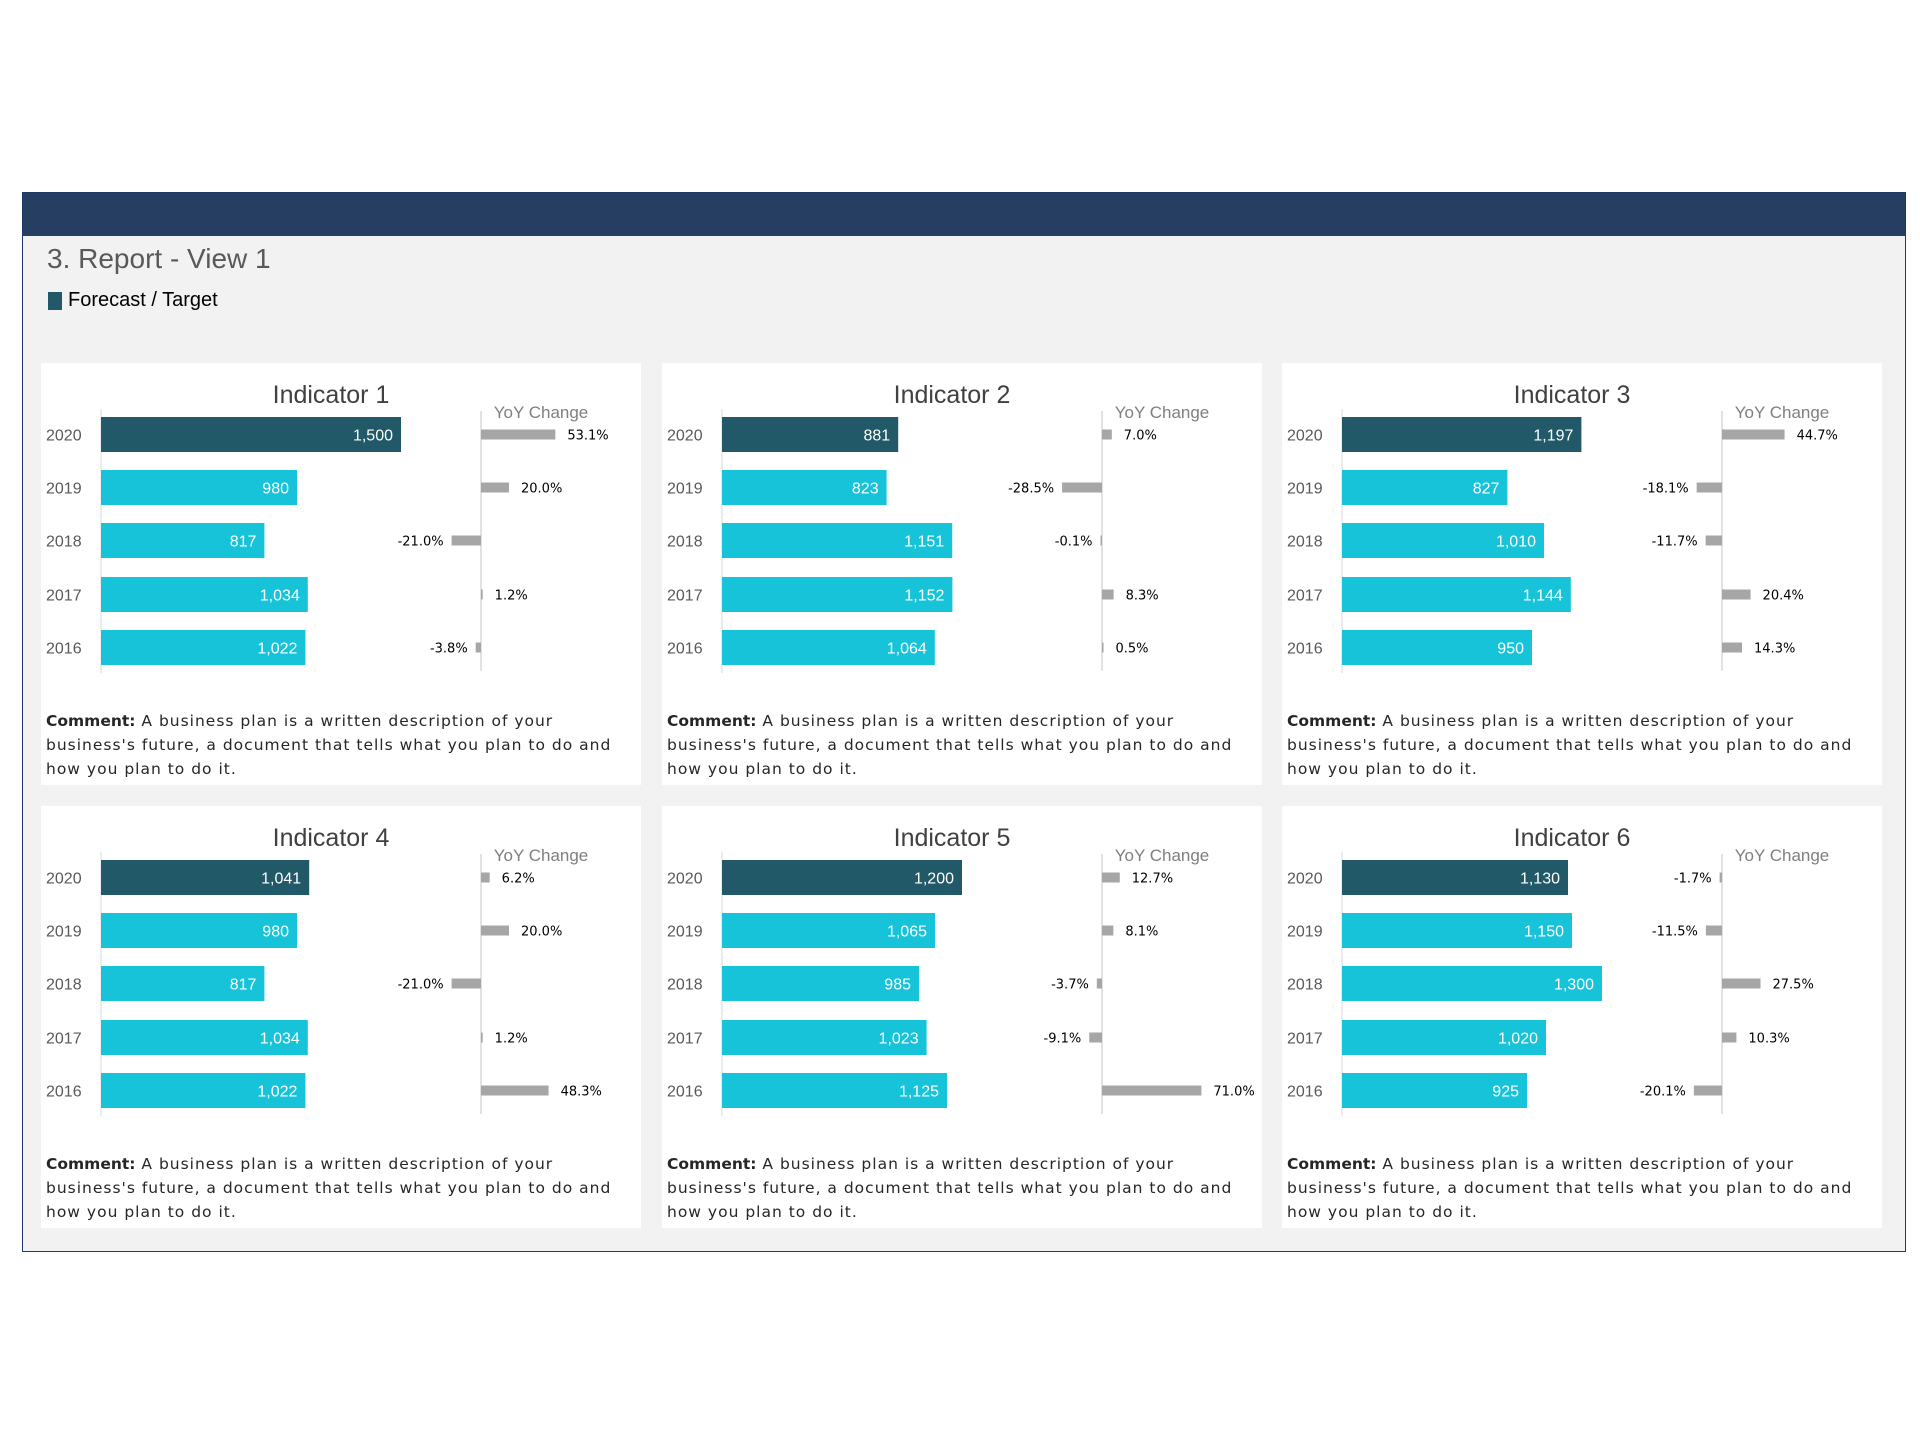  What do you see at coordinates (1543, 596) in the screenshot?
I see `value-label: 1,144` at bounding box center [1543, 596].